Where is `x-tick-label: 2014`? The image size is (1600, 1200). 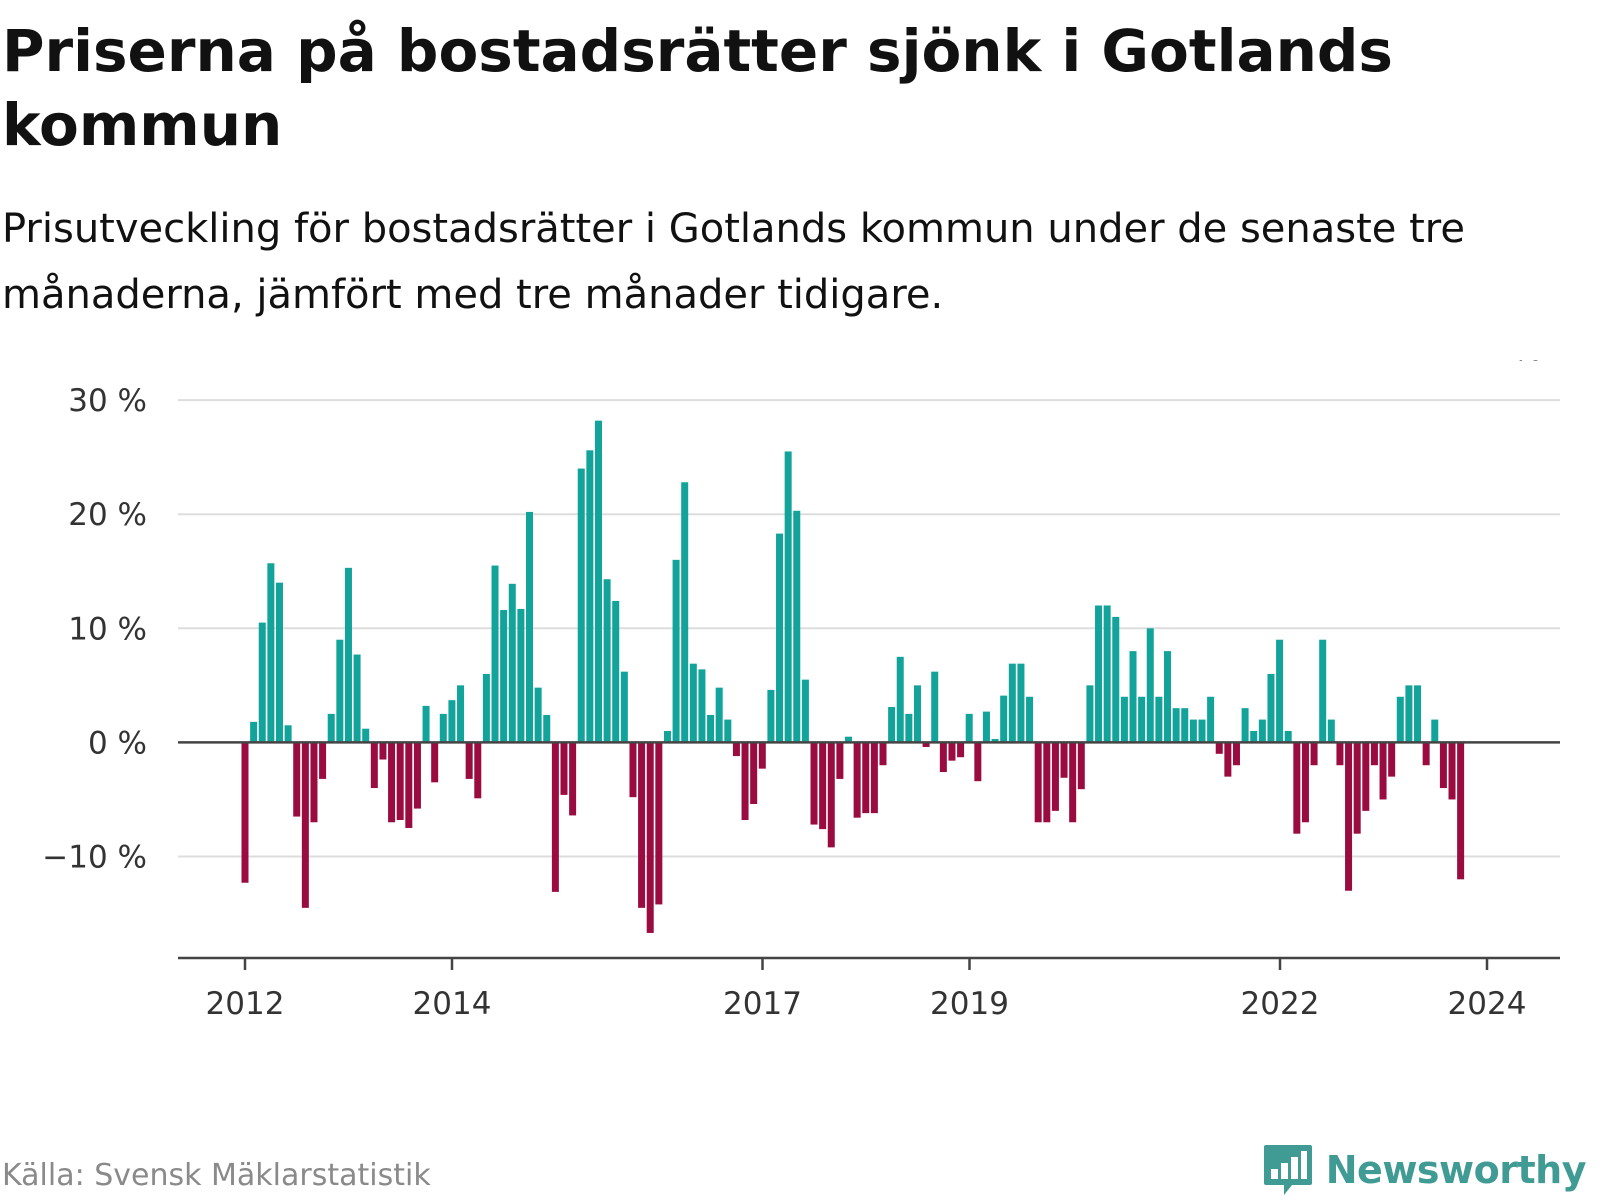
x-tick-label: 2014 is located at coordinates (452, 1004).